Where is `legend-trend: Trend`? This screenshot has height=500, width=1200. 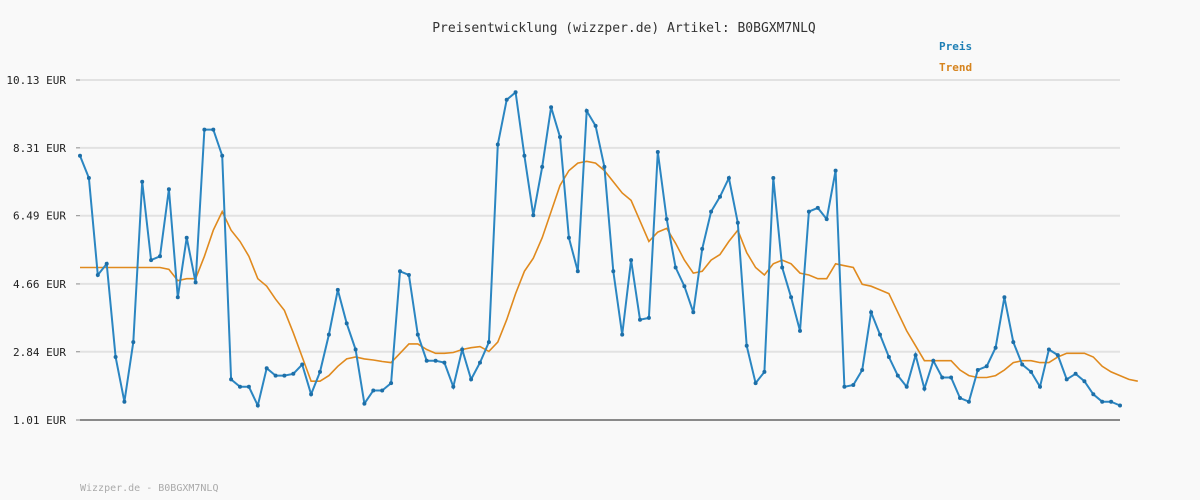
legend-trend: Trend is located at coordinates (955, 67).